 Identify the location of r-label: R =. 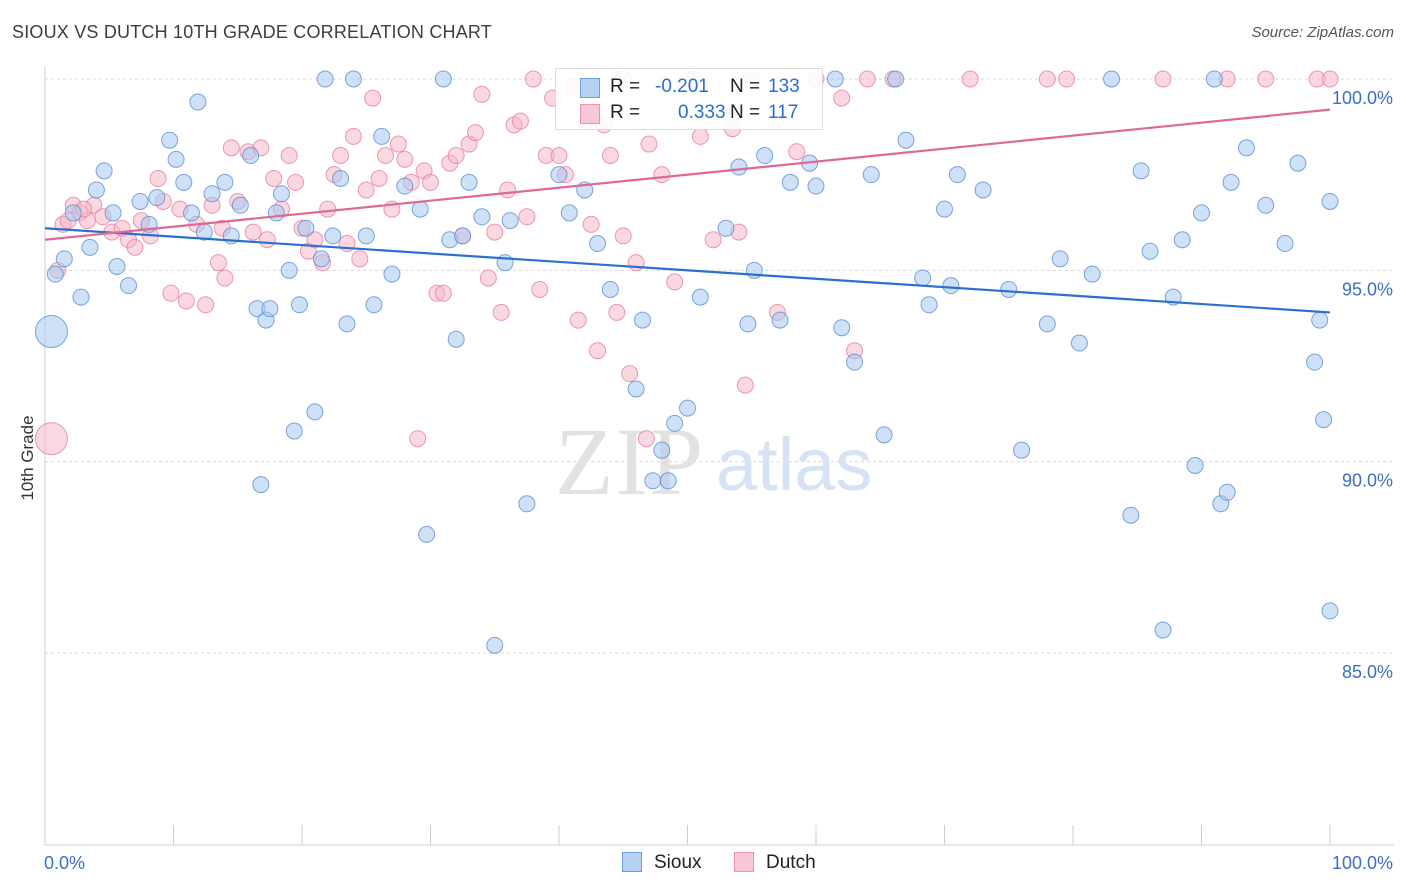
(625, 112).